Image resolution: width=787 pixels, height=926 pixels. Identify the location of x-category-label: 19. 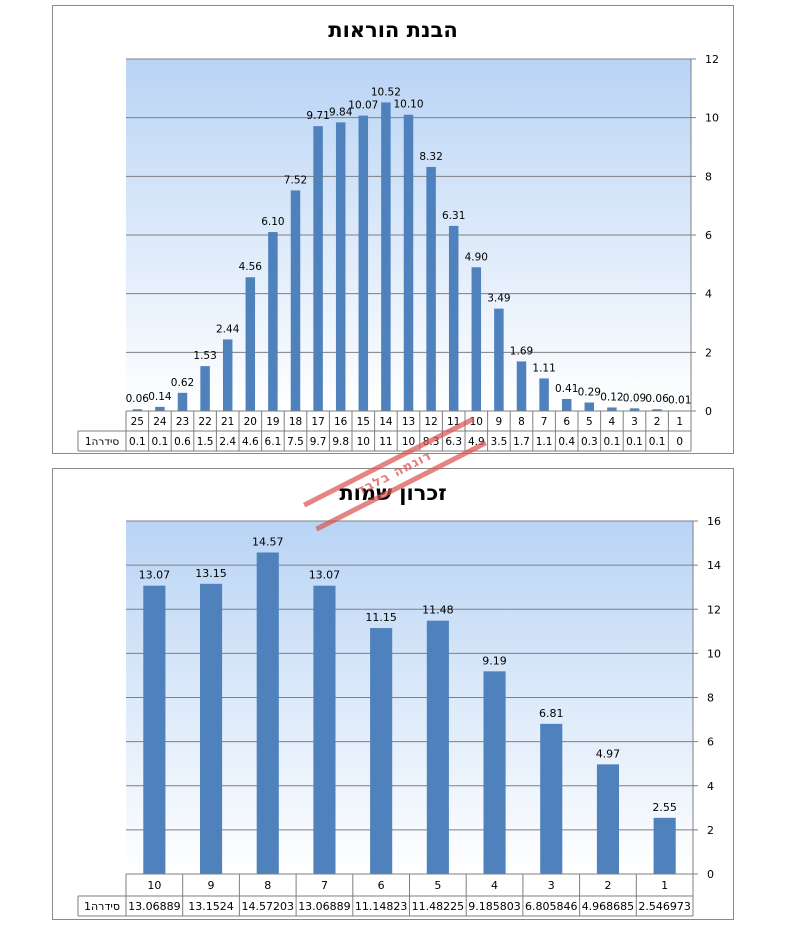
(272, 422).